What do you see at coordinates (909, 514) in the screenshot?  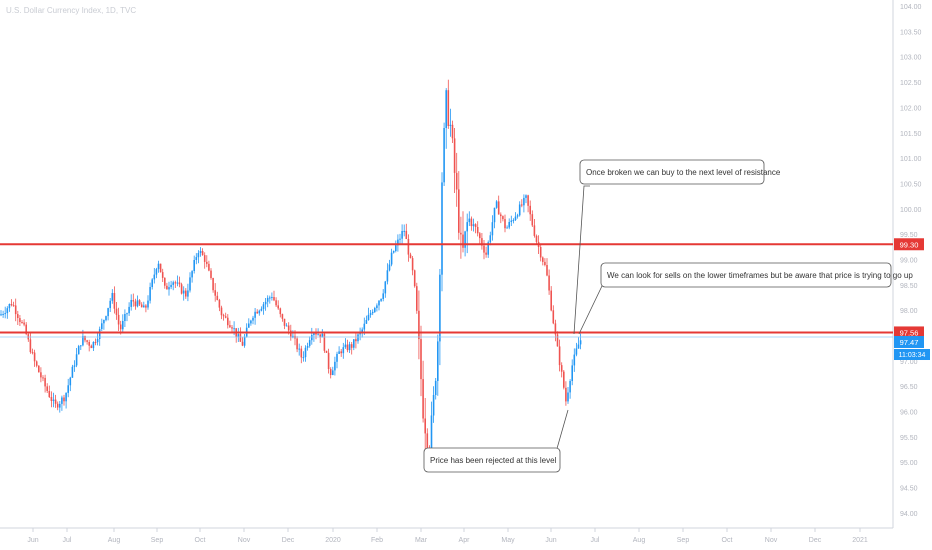 I see `y-tick-label: 94.00` at bounding box center [909, 514].